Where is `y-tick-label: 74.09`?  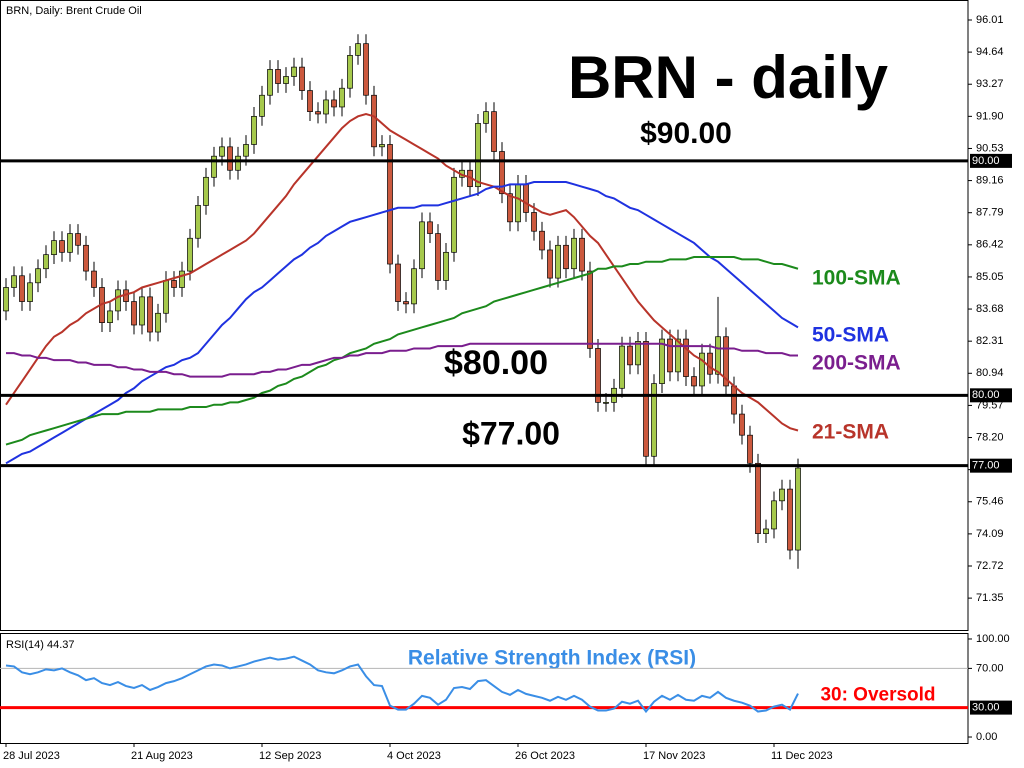
y-tick-label: 74.09 is located at coordinates (990, 534).